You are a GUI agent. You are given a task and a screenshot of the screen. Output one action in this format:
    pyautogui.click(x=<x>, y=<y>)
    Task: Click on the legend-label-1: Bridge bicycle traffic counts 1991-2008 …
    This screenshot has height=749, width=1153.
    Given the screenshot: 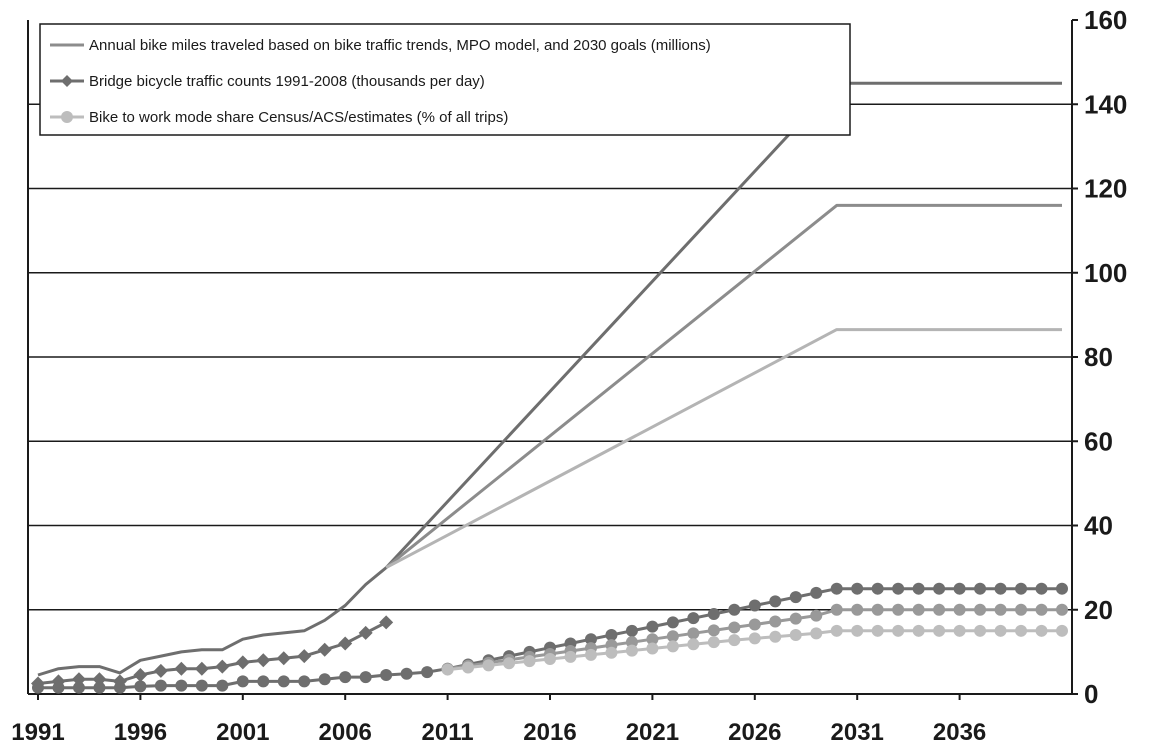 What is the action you would take?
    pyautogui.click(x=287, y=81)
    